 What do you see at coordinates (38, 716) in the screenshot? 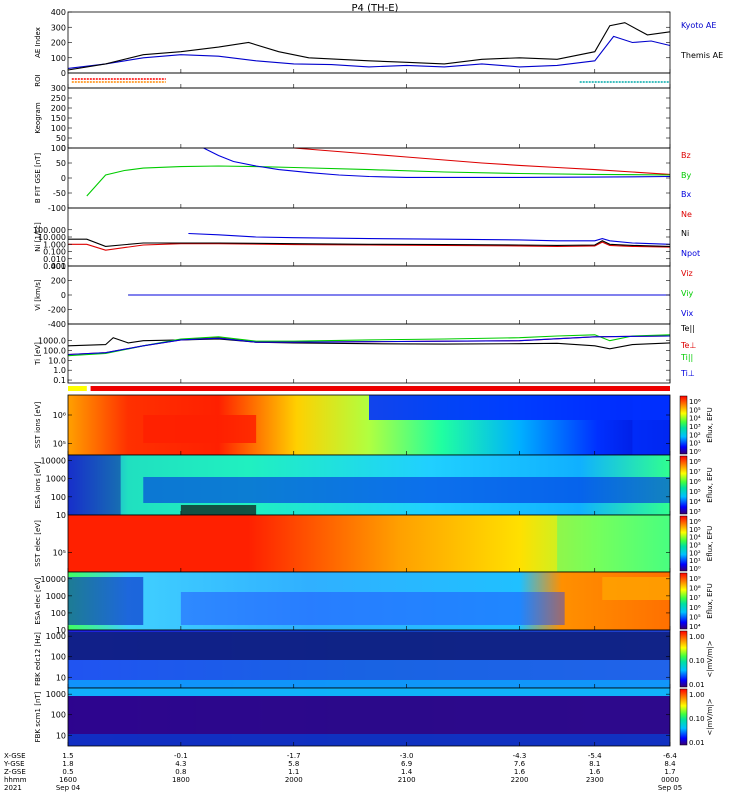
I see `y-axis-label: FBK scm1 [nT]` at bounding box center [38, 716].